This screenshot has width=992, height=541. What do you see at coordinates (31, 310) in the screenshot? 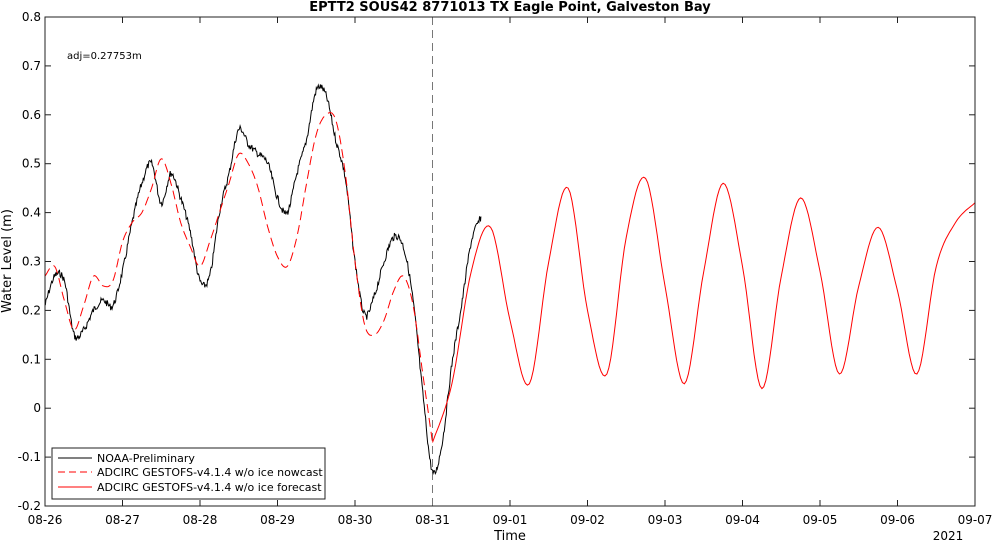
I see `y-tick-label: 0.2` at bounding box center [31, 310].